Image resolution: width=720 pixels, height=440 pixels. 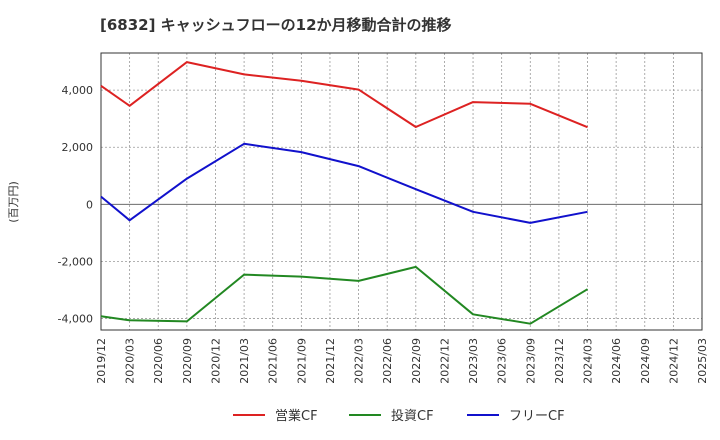 What do you see at coordinates (616, 361) in the screenshot?
I see `x-tick-label: 2024/06` at bounding box center [616, 361].